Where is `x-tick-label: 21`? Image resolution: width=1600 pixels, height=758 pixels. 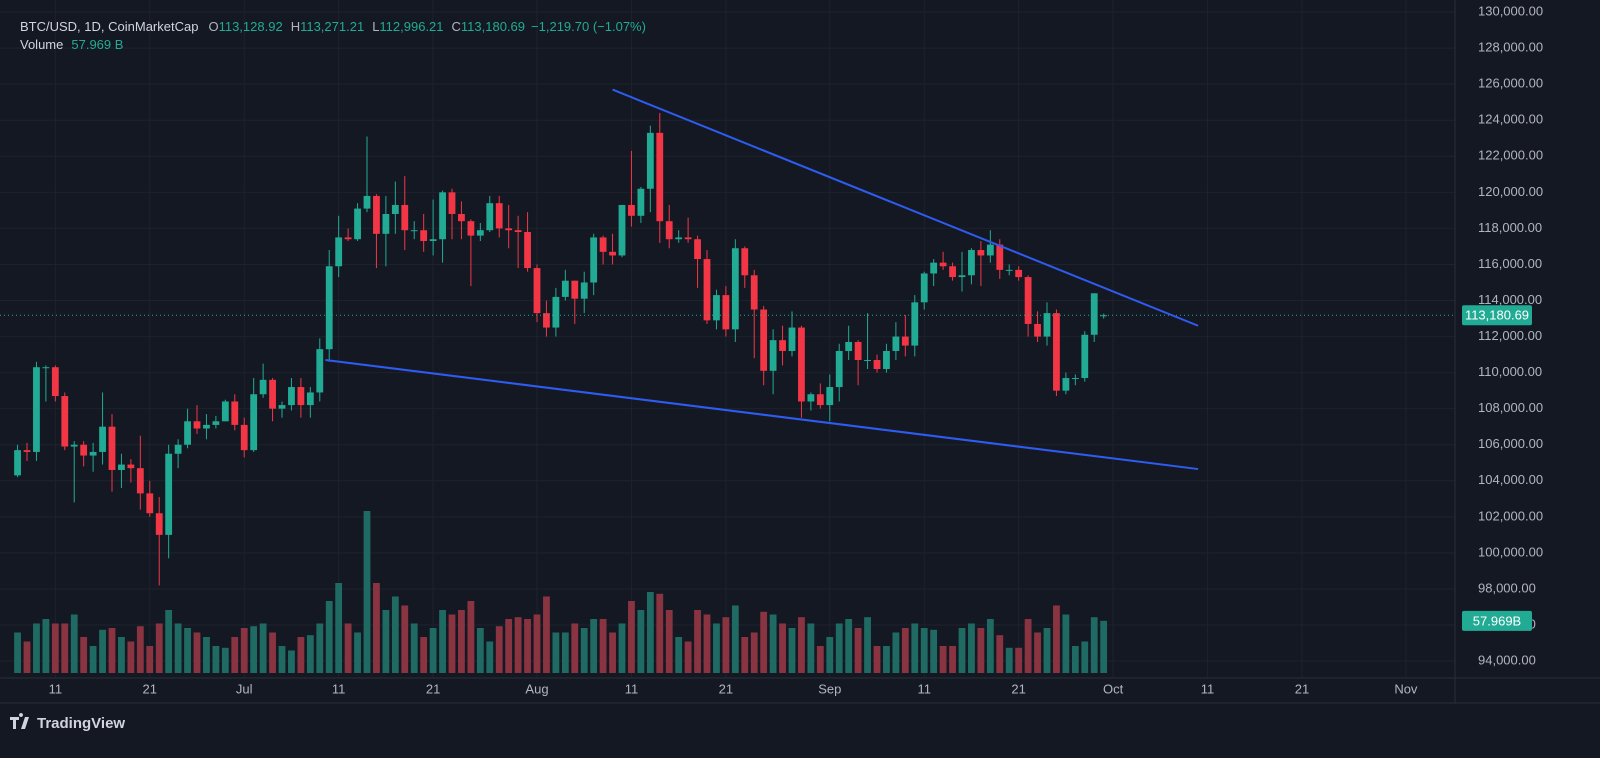
x-tick-label: 21 is located at coordinates (1302, 688).